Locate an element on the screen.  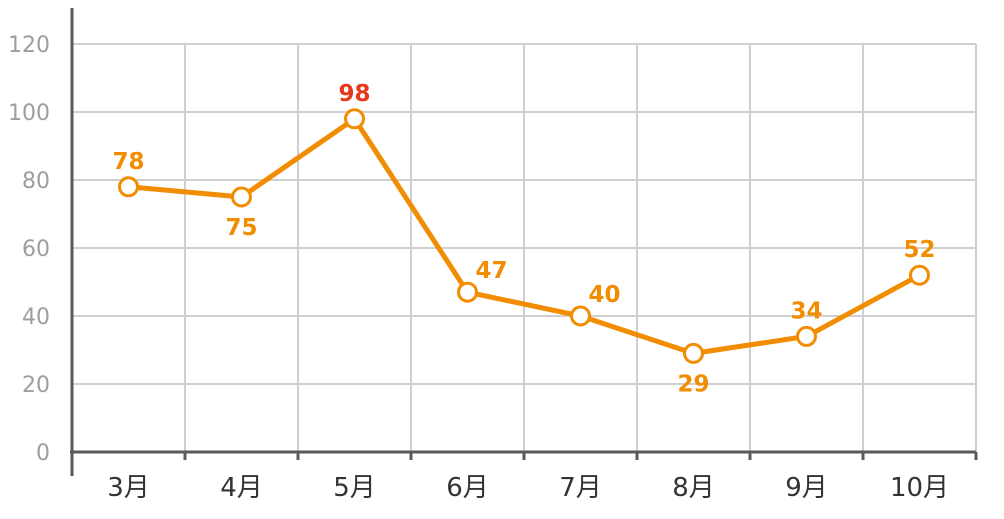
x-tick-label: 4月 is located at coordinates (241, 488).